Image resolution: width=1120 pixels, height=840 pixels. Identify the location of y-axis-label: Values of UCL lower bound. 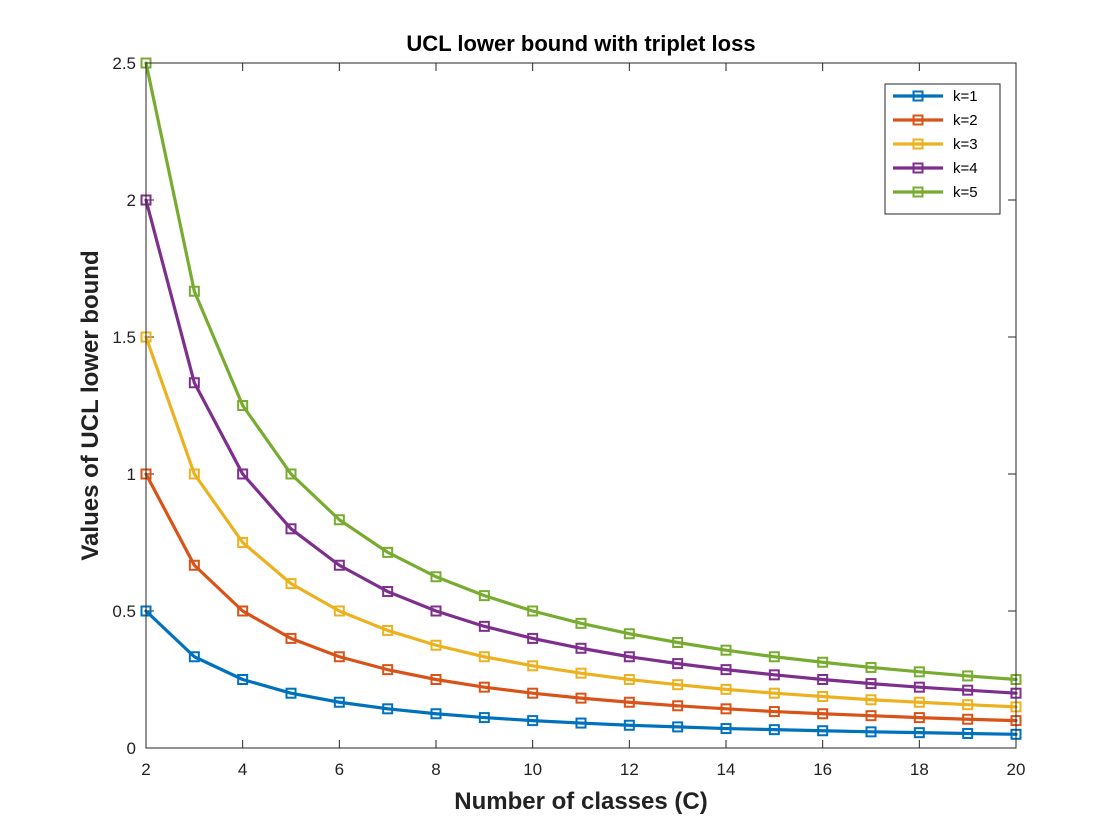
(90, 405).